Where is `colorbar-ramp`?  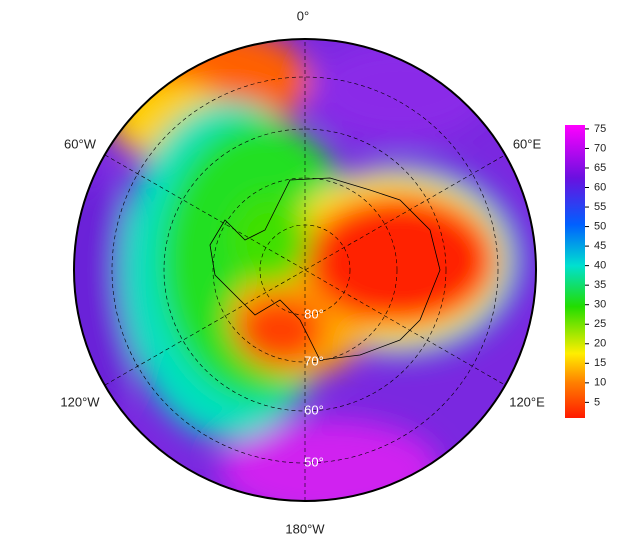 colorbar-ramp is located at coordinates (575, 271).